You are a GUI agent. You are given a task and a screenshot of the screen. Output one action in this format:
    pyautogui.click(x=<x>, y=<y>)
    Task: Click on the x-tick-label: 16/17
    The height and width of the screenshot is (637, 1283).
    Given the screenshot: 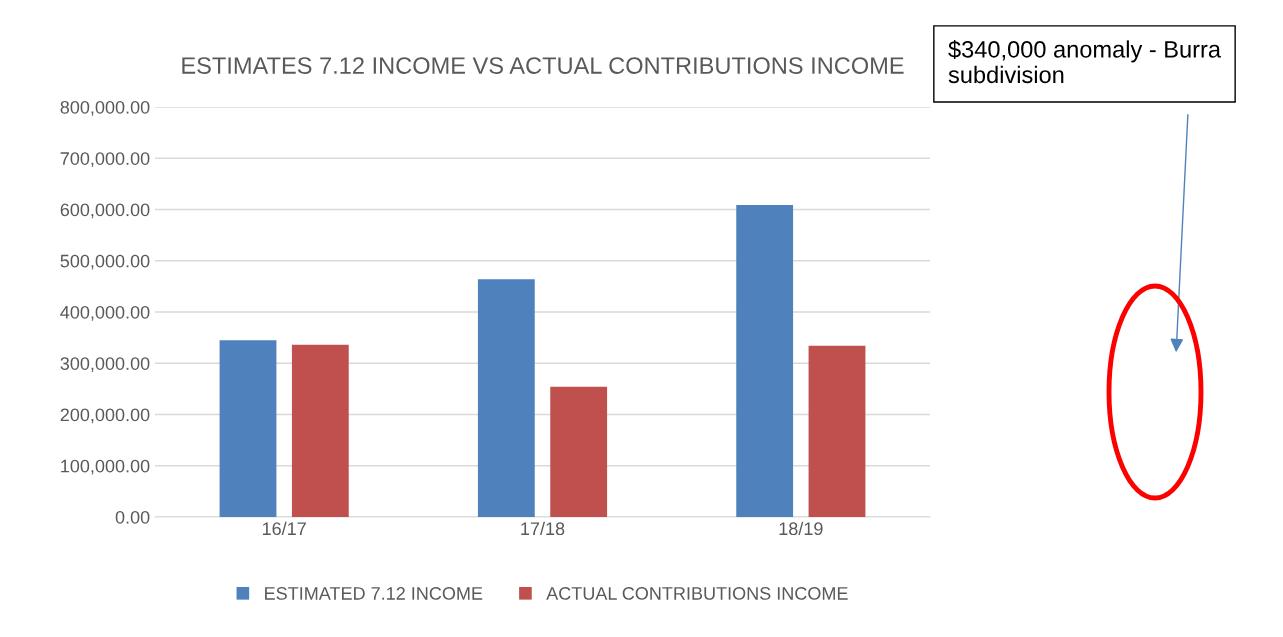 What is the action you would take?
    pyautogui.click(x=284, y=528)
    